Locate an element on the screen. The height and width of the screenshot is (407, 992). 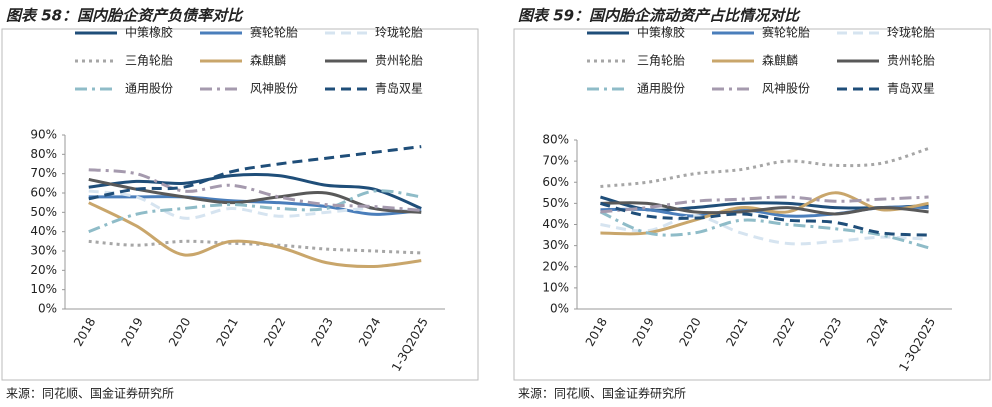
y-tick-label: 90% is located at coordinates (43, 135).